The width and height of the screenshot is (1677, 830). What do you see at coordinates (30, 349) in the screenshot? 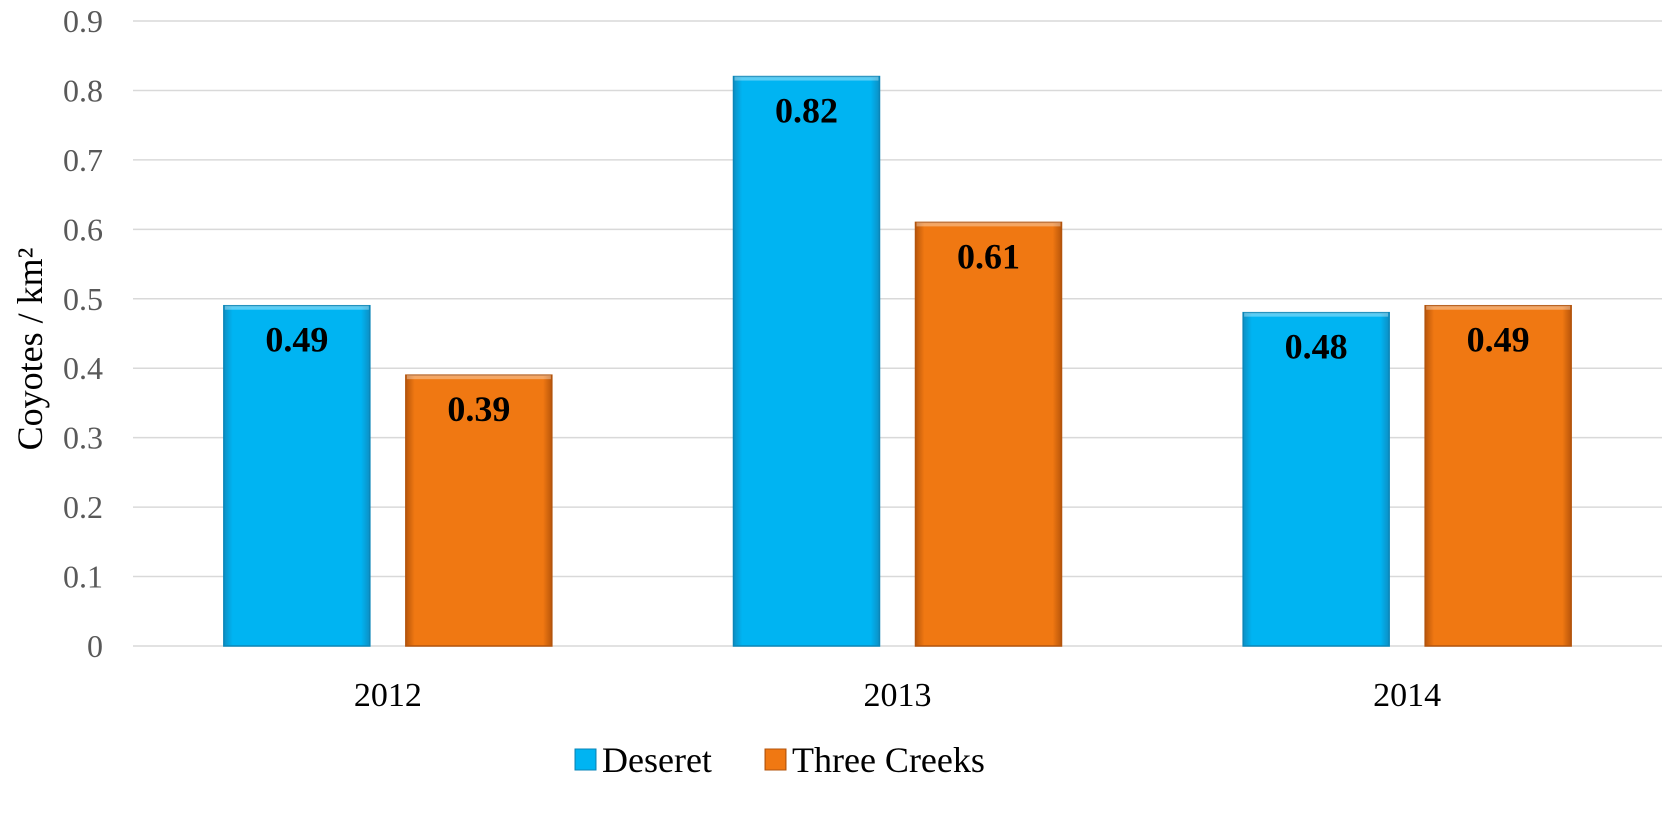
I see `y-axis-label: Coyotes / km²` at bounding box center [30, 349].